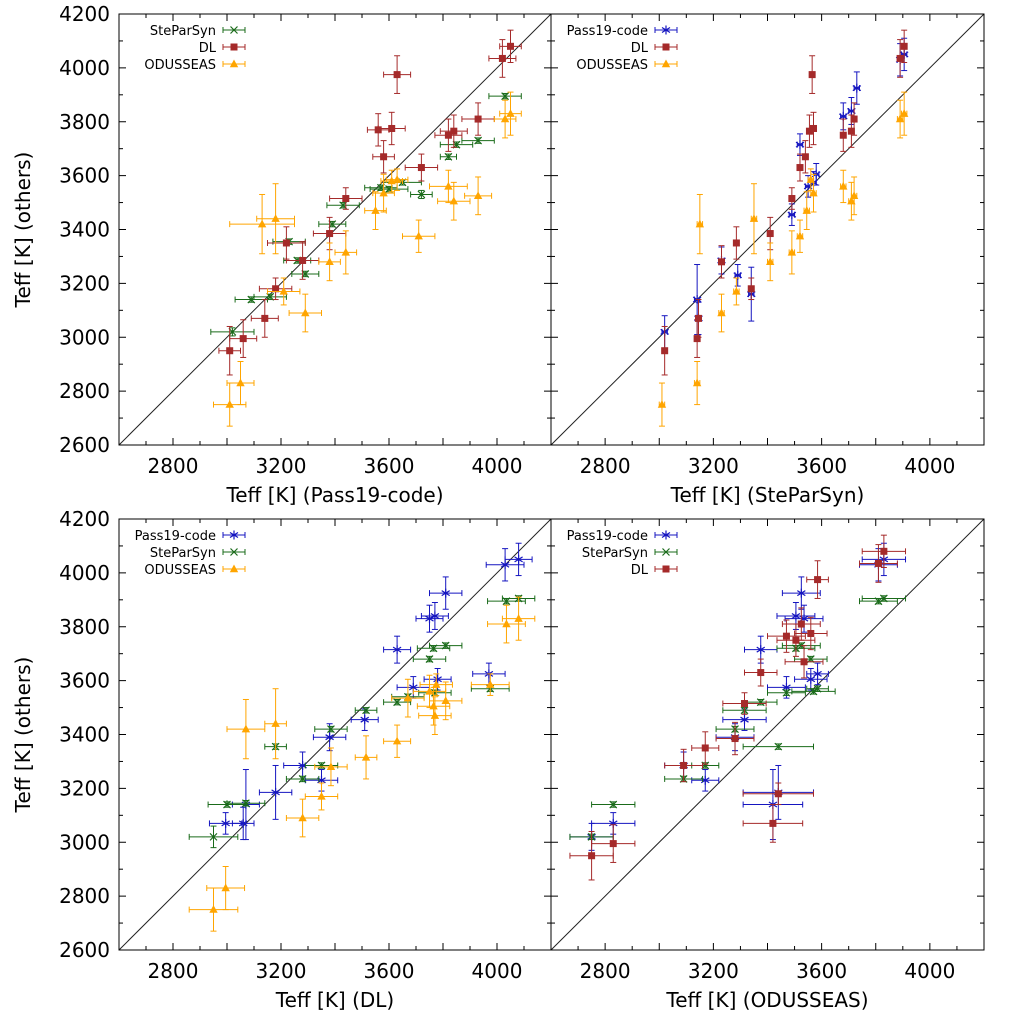 The height and width of the screenshot is (1017, 1023). Describe the element at coordinates (23, 735) in the screenshot. I see `y-axis-label: Teff [K] (others)` at that location.